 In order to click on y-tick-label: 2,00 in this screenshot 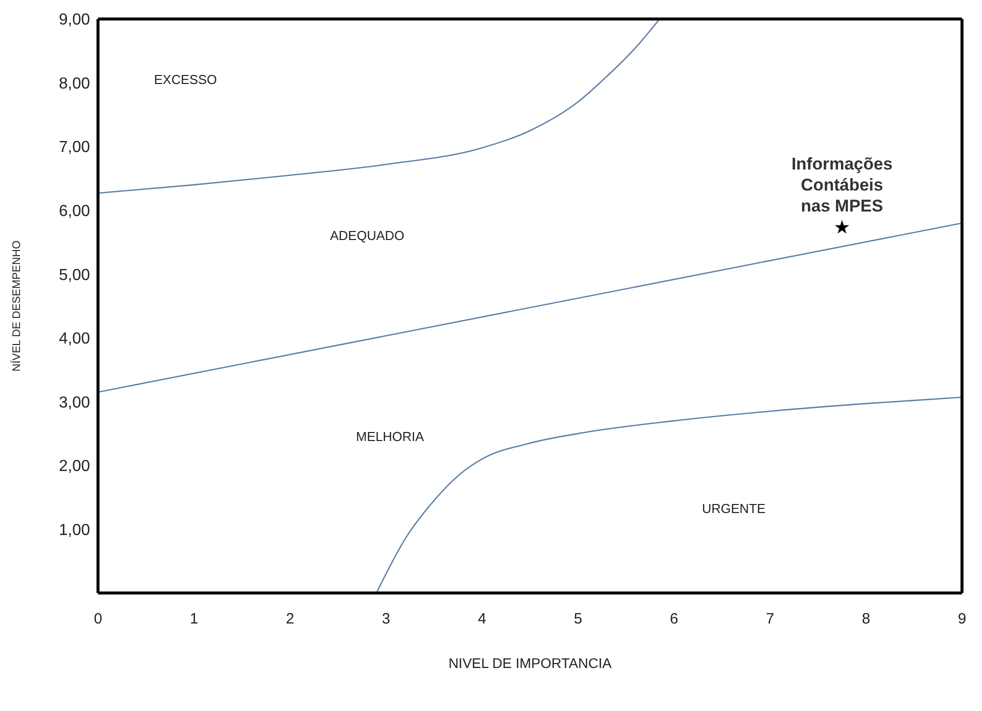, I will do `click(74, 467)`.